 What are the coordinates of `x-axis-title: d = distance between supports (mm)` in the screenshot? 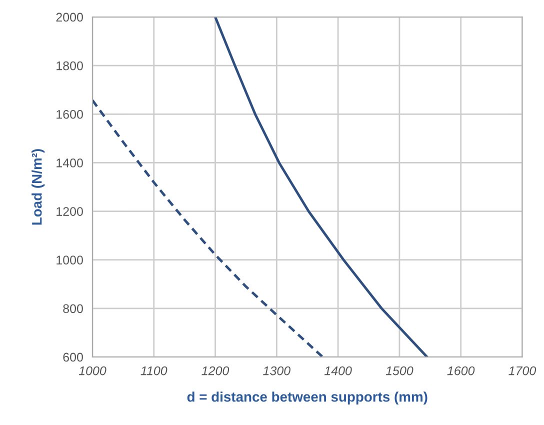 It's located at (307, 398).